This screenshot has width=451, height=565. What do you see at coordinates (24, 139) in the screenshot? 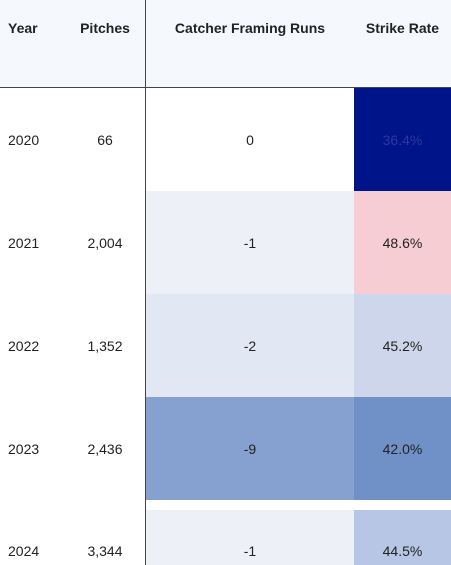
I see `cell-year: 2020` at bounding box center [24, 139].